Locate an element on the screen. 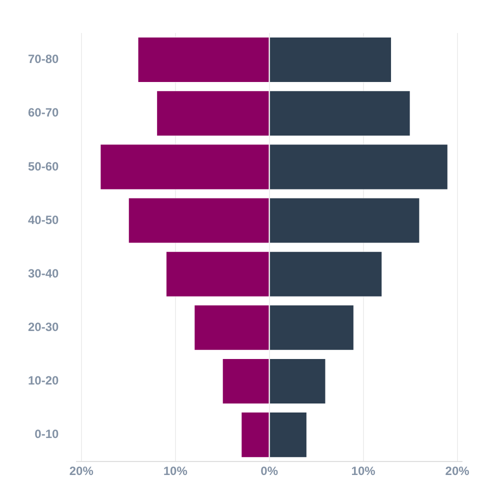 The width and height of the screenshot is (500, 500). y-tick-label: 60-70 is located at coordinates (44, 113).